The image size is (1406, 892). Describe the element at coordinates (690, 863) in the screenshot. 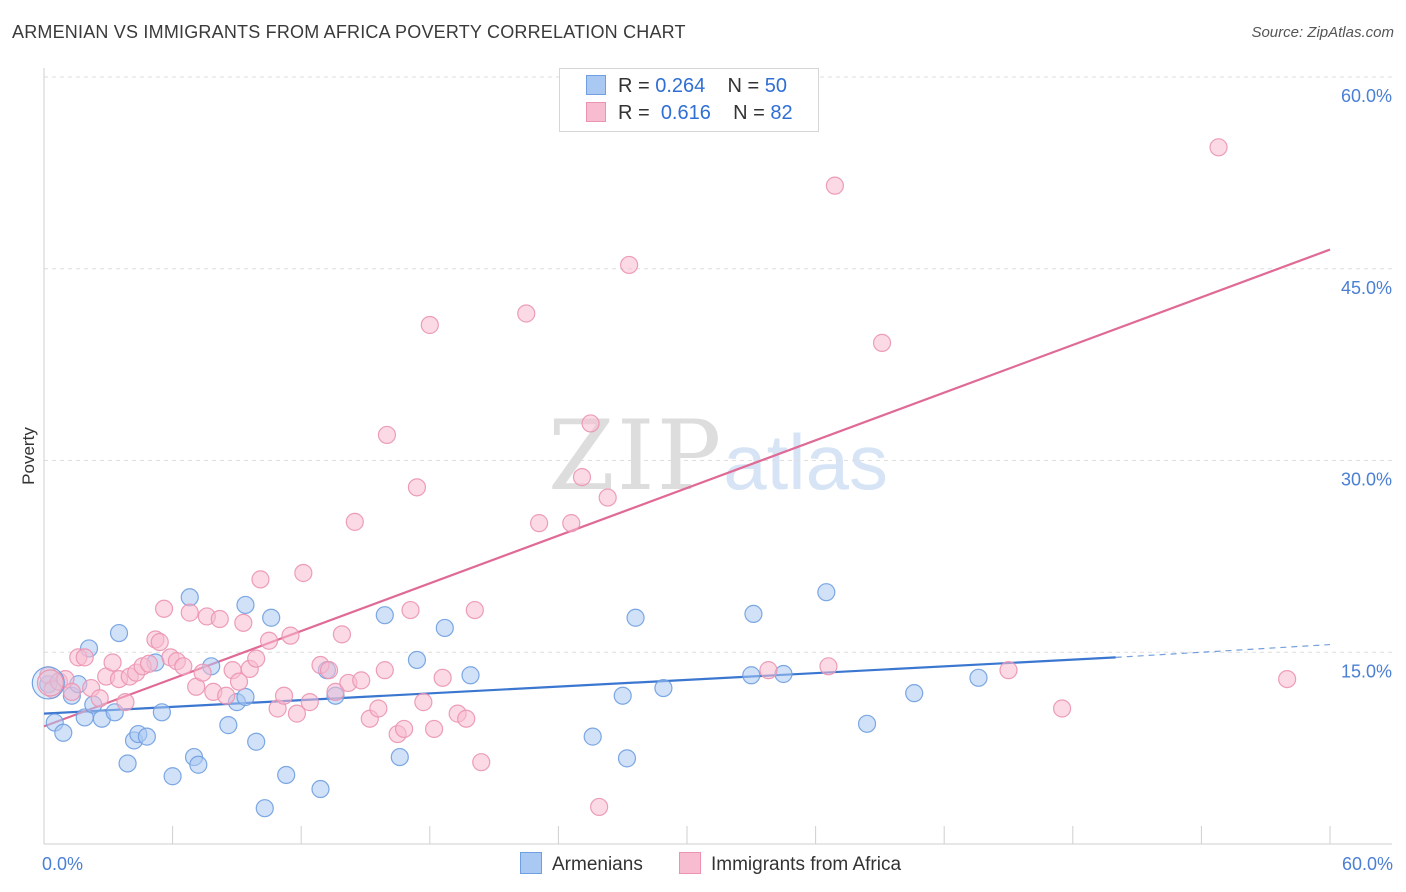

I see `bottom-legend-swatch-africa` at that location.